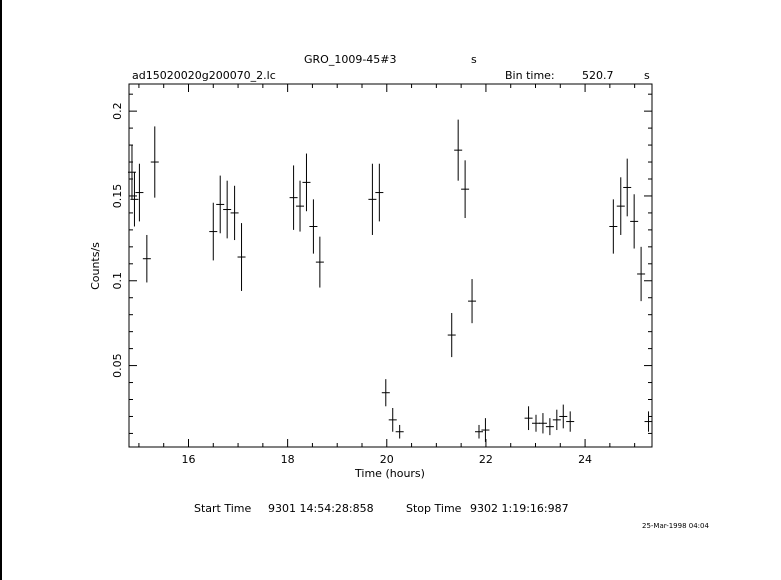 The width and height of the screenshot is (781, 580). Describe the element at coordinates (117, 281) in the screenshot. I see `y-tick-label: 0.1` at that location.